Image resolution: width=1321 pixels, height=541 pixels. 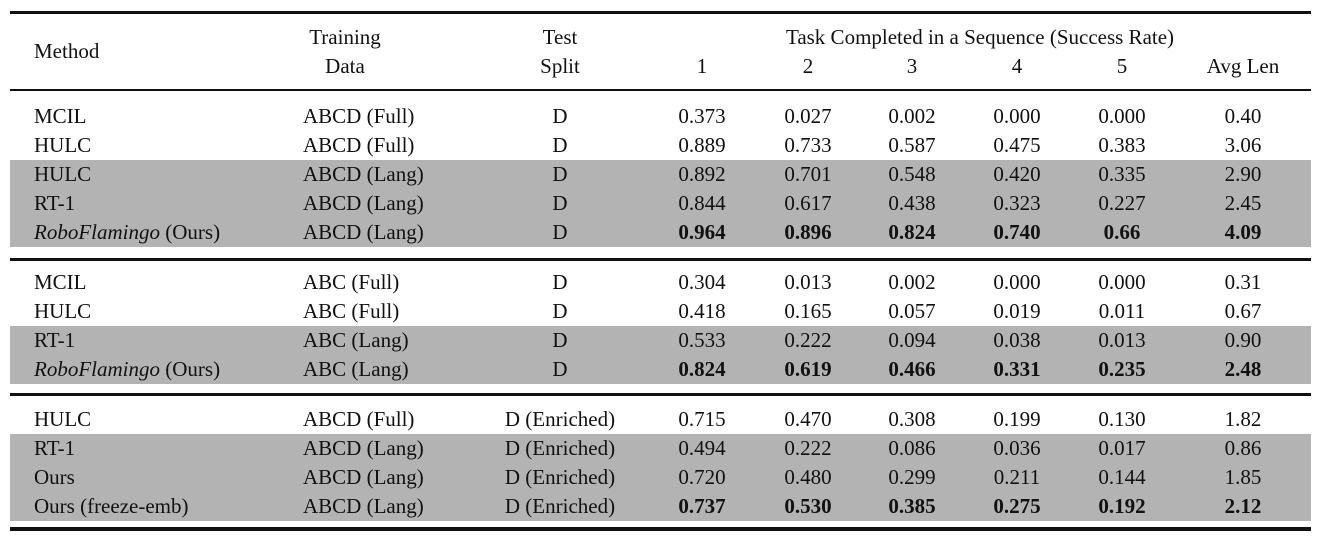 What do you see at coordinates (67, 51) in the screenshot?
I see `header-method: Method` at bounding box center [67, 51].